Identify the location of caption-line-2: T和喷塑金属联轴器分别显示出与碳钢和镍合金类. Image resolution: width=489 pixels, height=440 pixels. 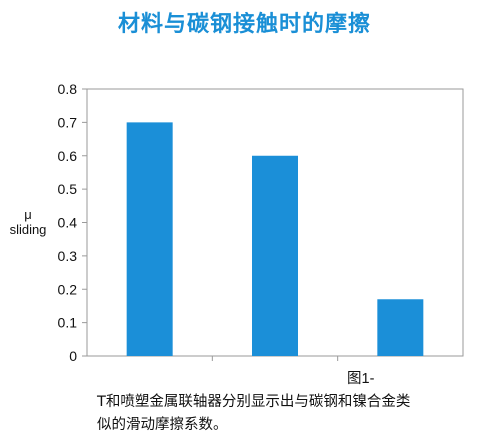
(254, 402).